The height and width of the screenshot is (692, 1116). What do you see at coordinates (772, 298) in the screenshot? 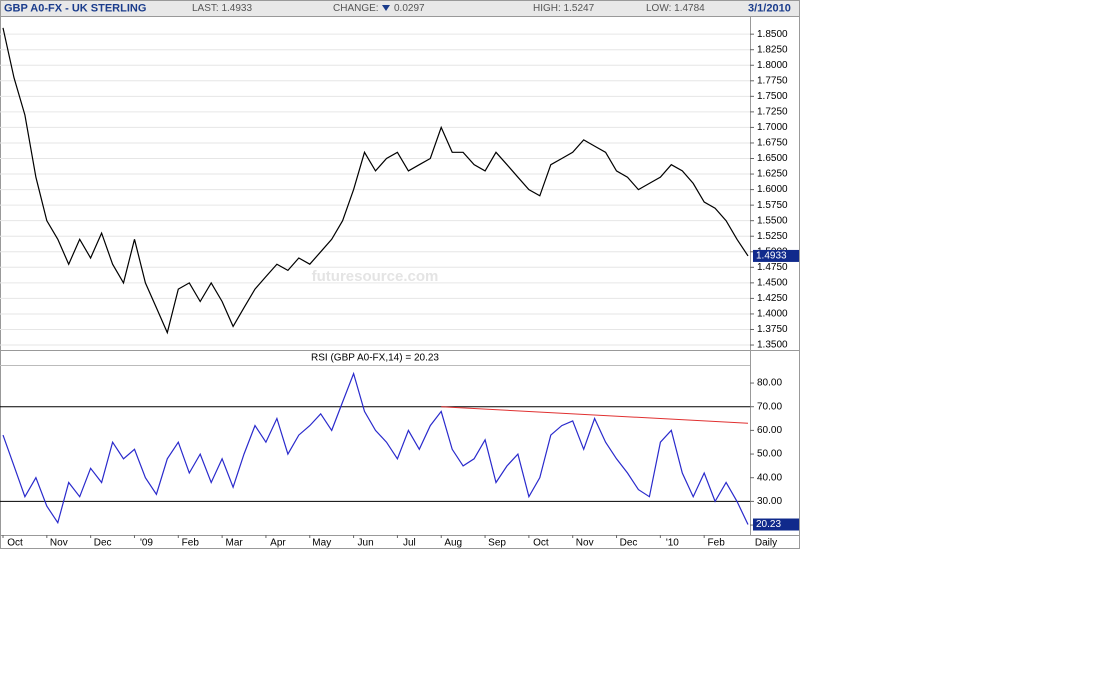
I see `y-tick-label: 1.4250` at bounding box center [772, 298].